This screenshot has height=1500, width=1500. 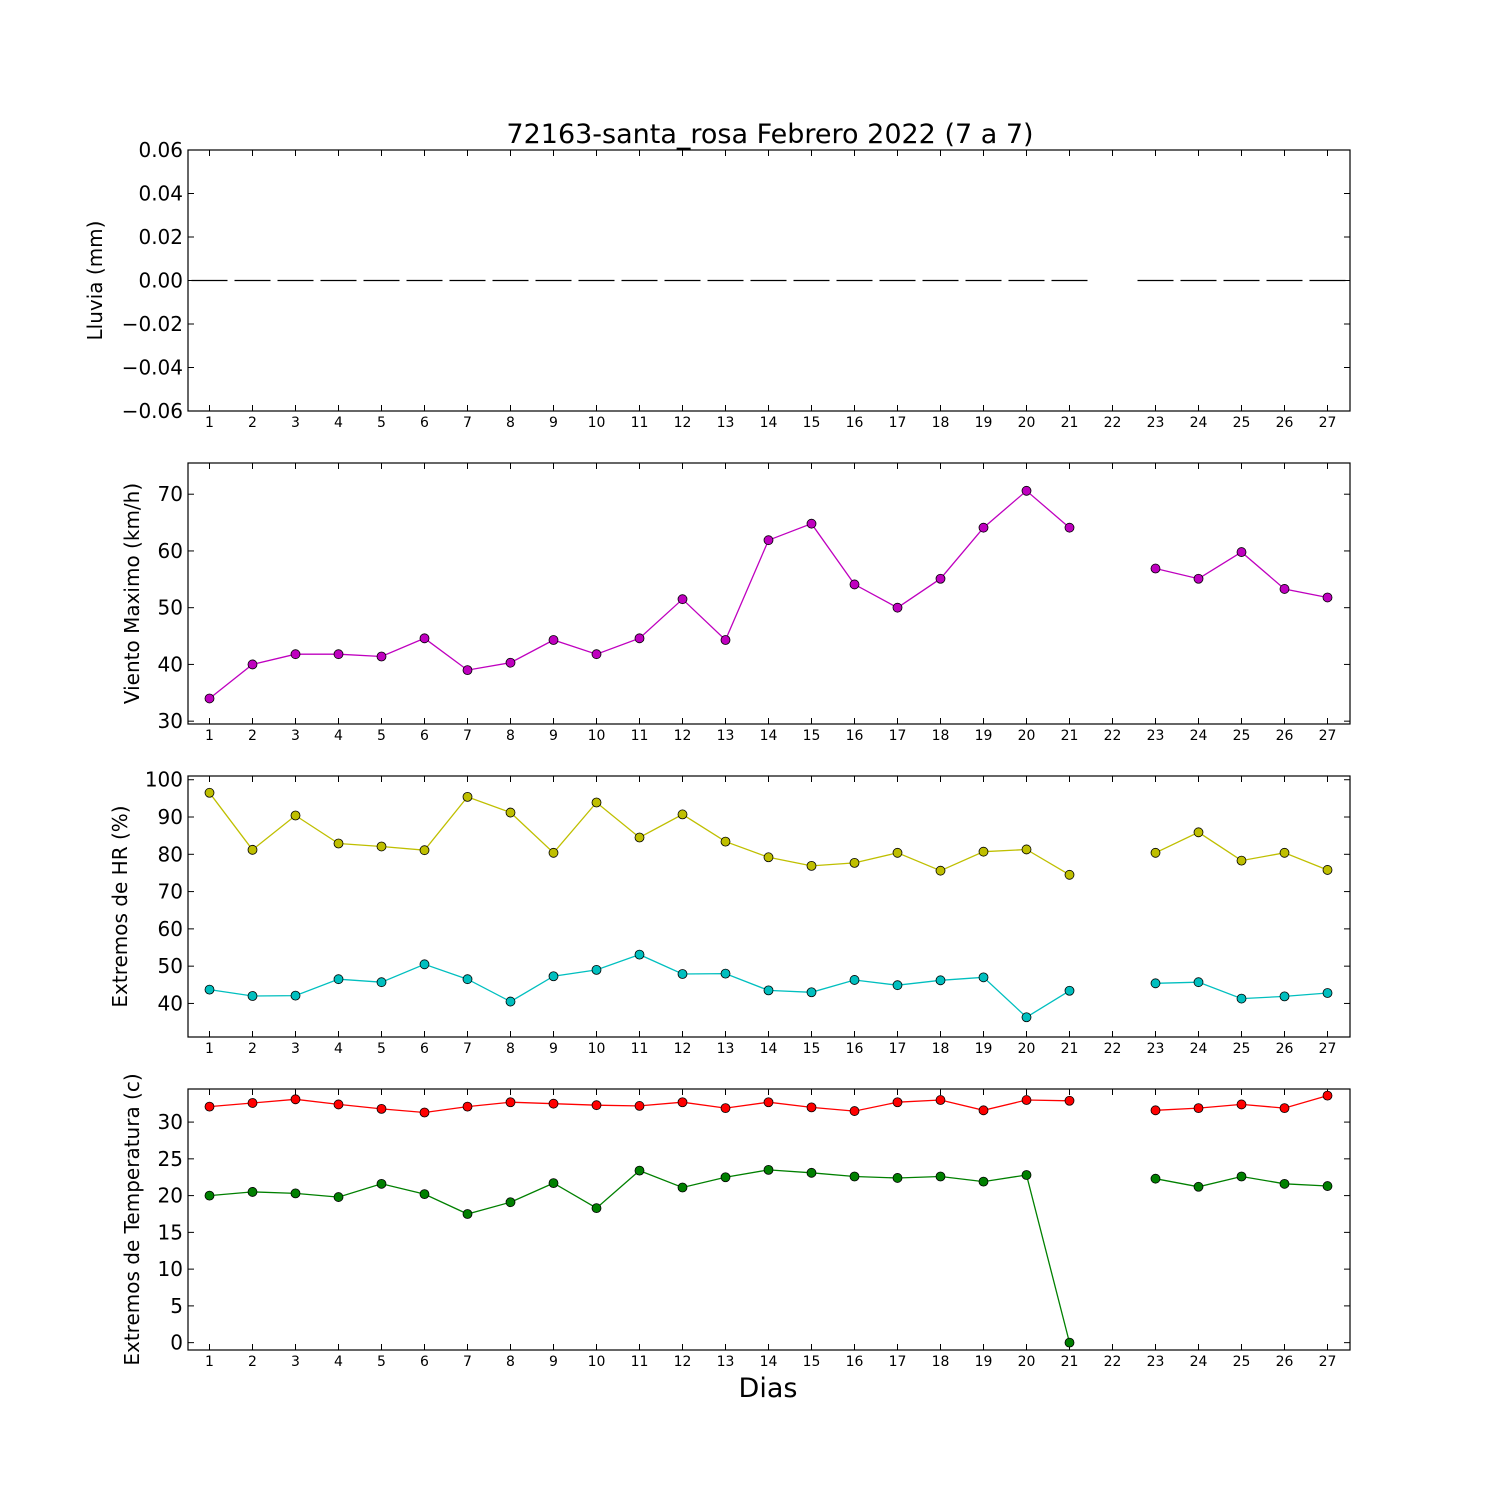 What do you see at coordinates (553, 423) in the screenshot?
I see `x-tick-label: 9` at bounding box center [553, 423].